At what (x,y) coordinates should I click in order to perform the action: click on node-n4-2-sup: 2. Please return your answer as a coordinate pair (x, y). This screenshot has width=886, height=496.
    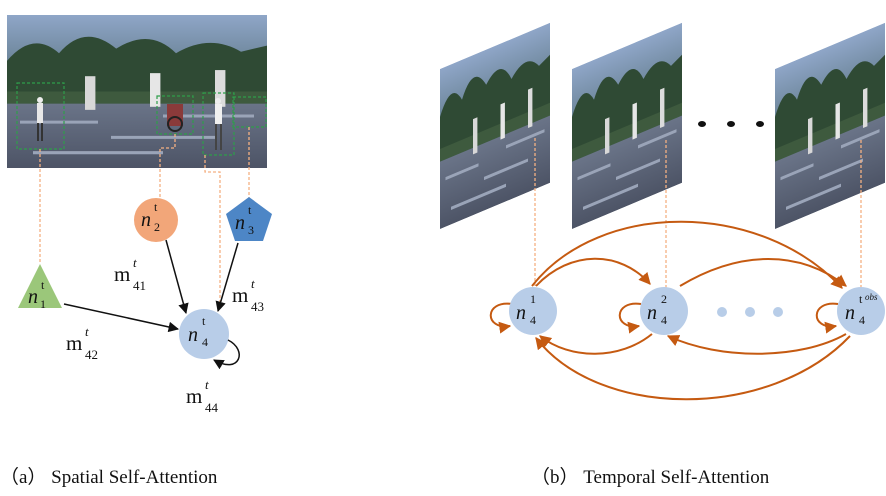
    Looking at the image, I should click on (664, 299).